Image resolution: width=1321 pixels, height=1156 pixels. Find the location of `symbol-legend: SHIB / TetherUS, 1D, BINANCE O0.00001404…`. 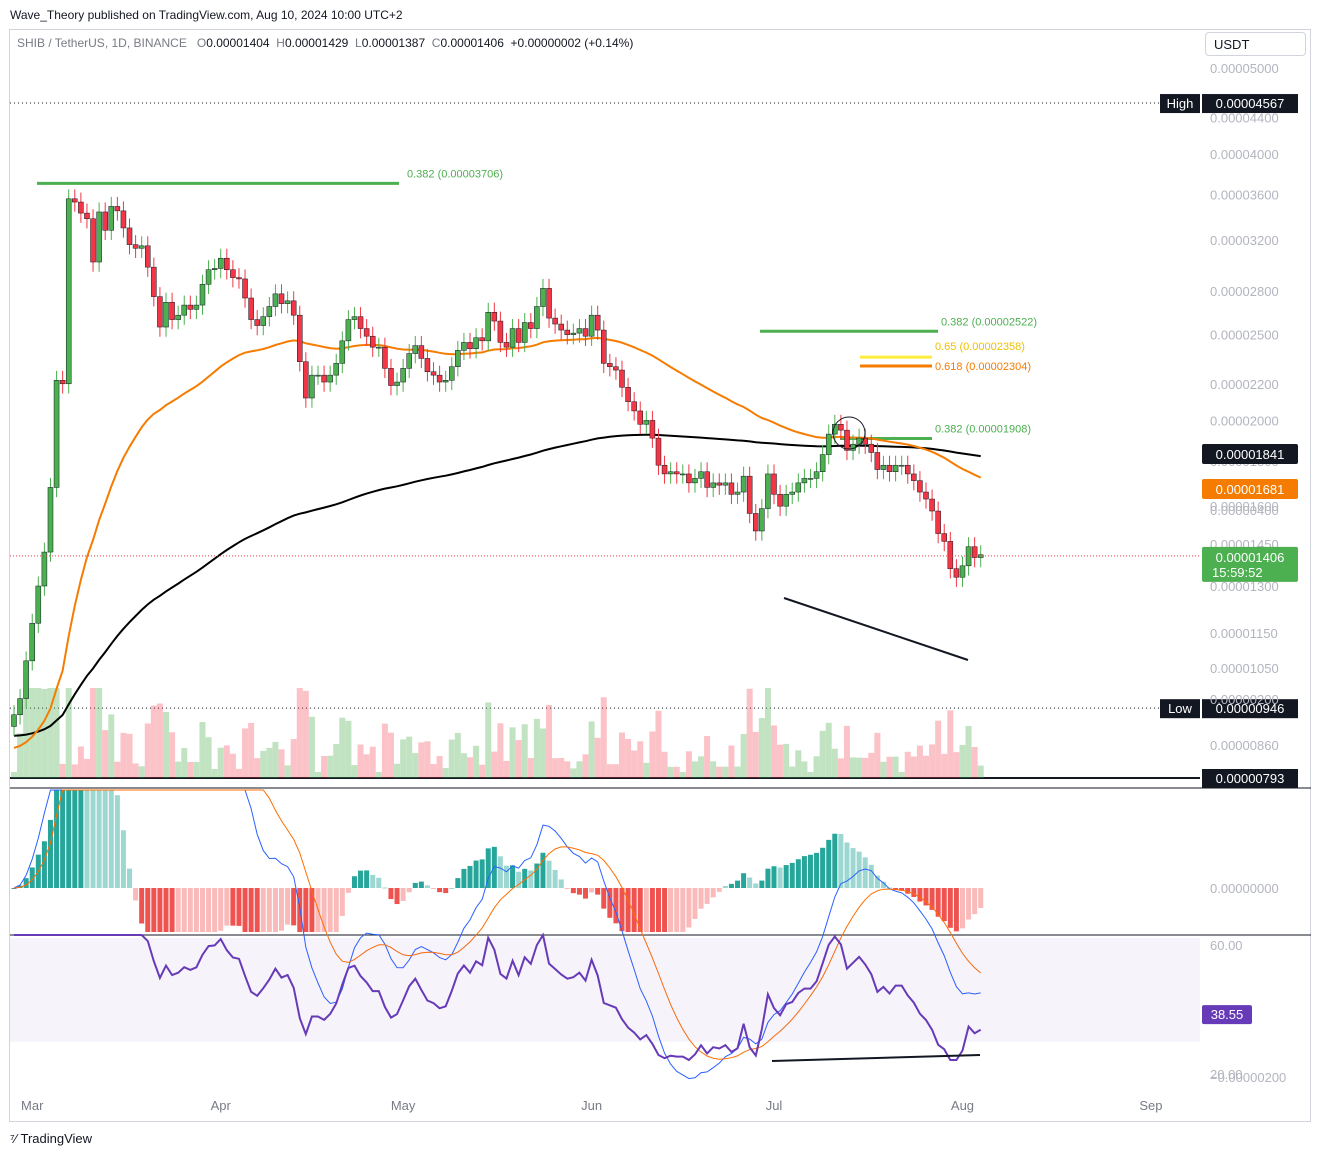

symbol-legend: SHIB / TetherUS, 1D, BINANCE O0.00001404… is located at coordinates (325, 43).